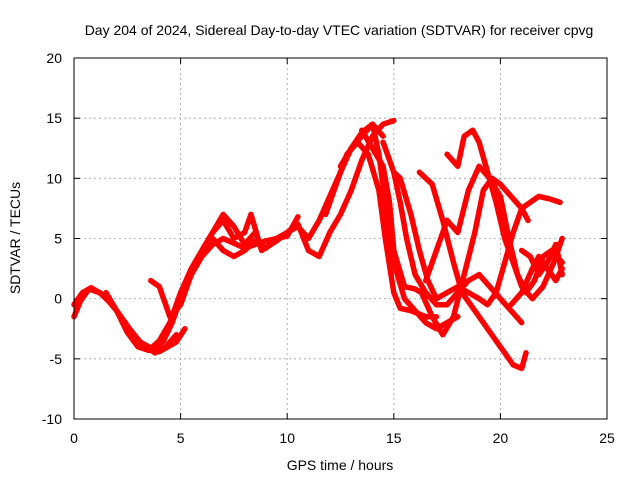 Image resolution: width=640 pixels, height=480 pixels. I want to click on y-axis-label: SDTVAR / TECUs, so click(15, 238).